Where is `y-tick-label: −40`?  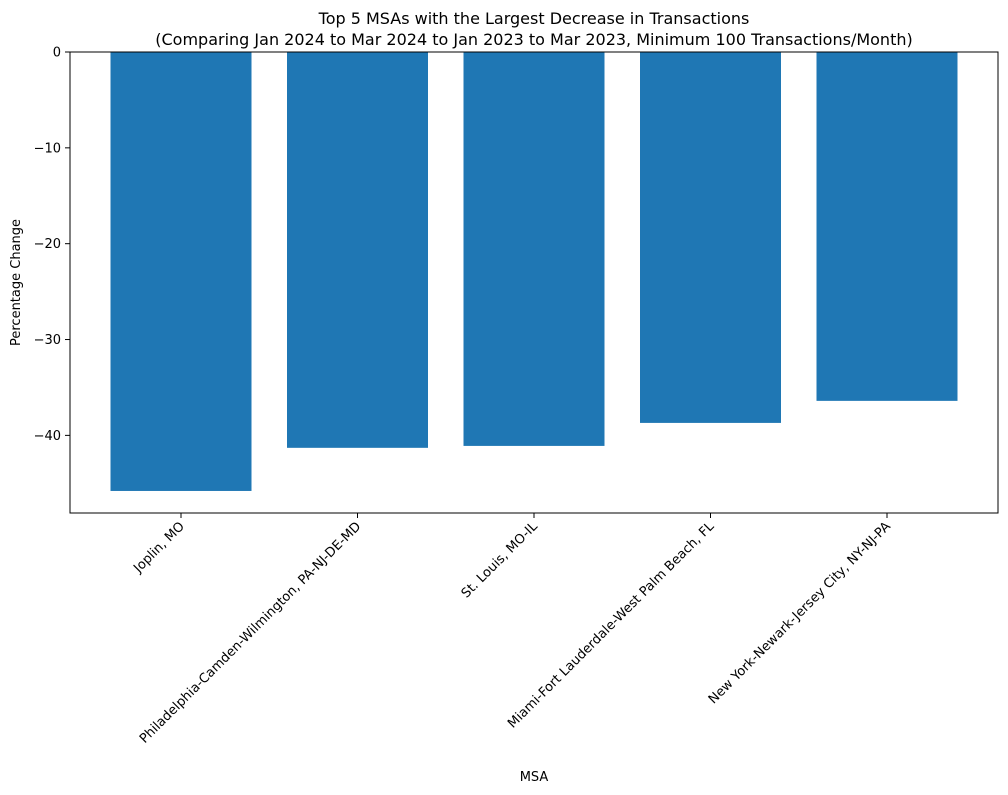
y-tick-label: −40 is located at coordinates (47, 436).